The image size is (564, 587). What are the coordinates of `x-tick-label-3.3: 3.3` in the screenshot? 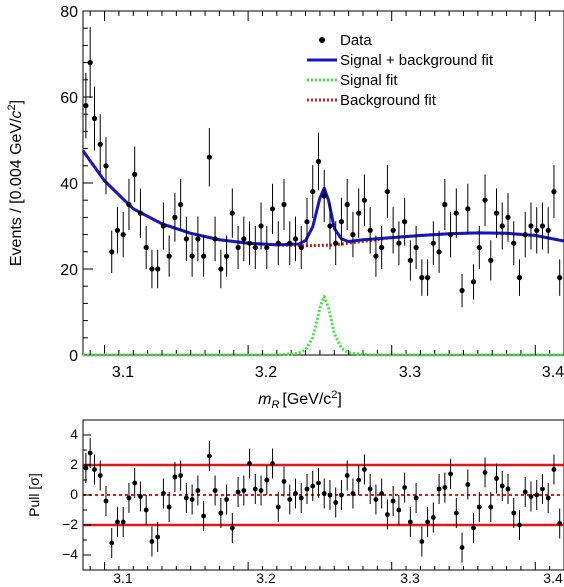 It's located at (410, 372).